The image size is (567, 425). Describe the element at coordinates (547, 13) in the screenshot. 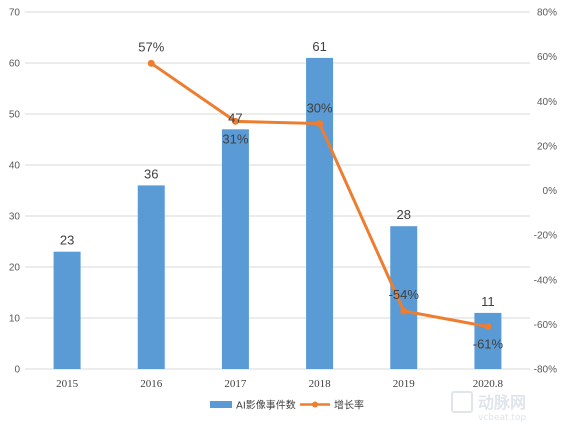

I see `right-tick-label: 80%` at that location.